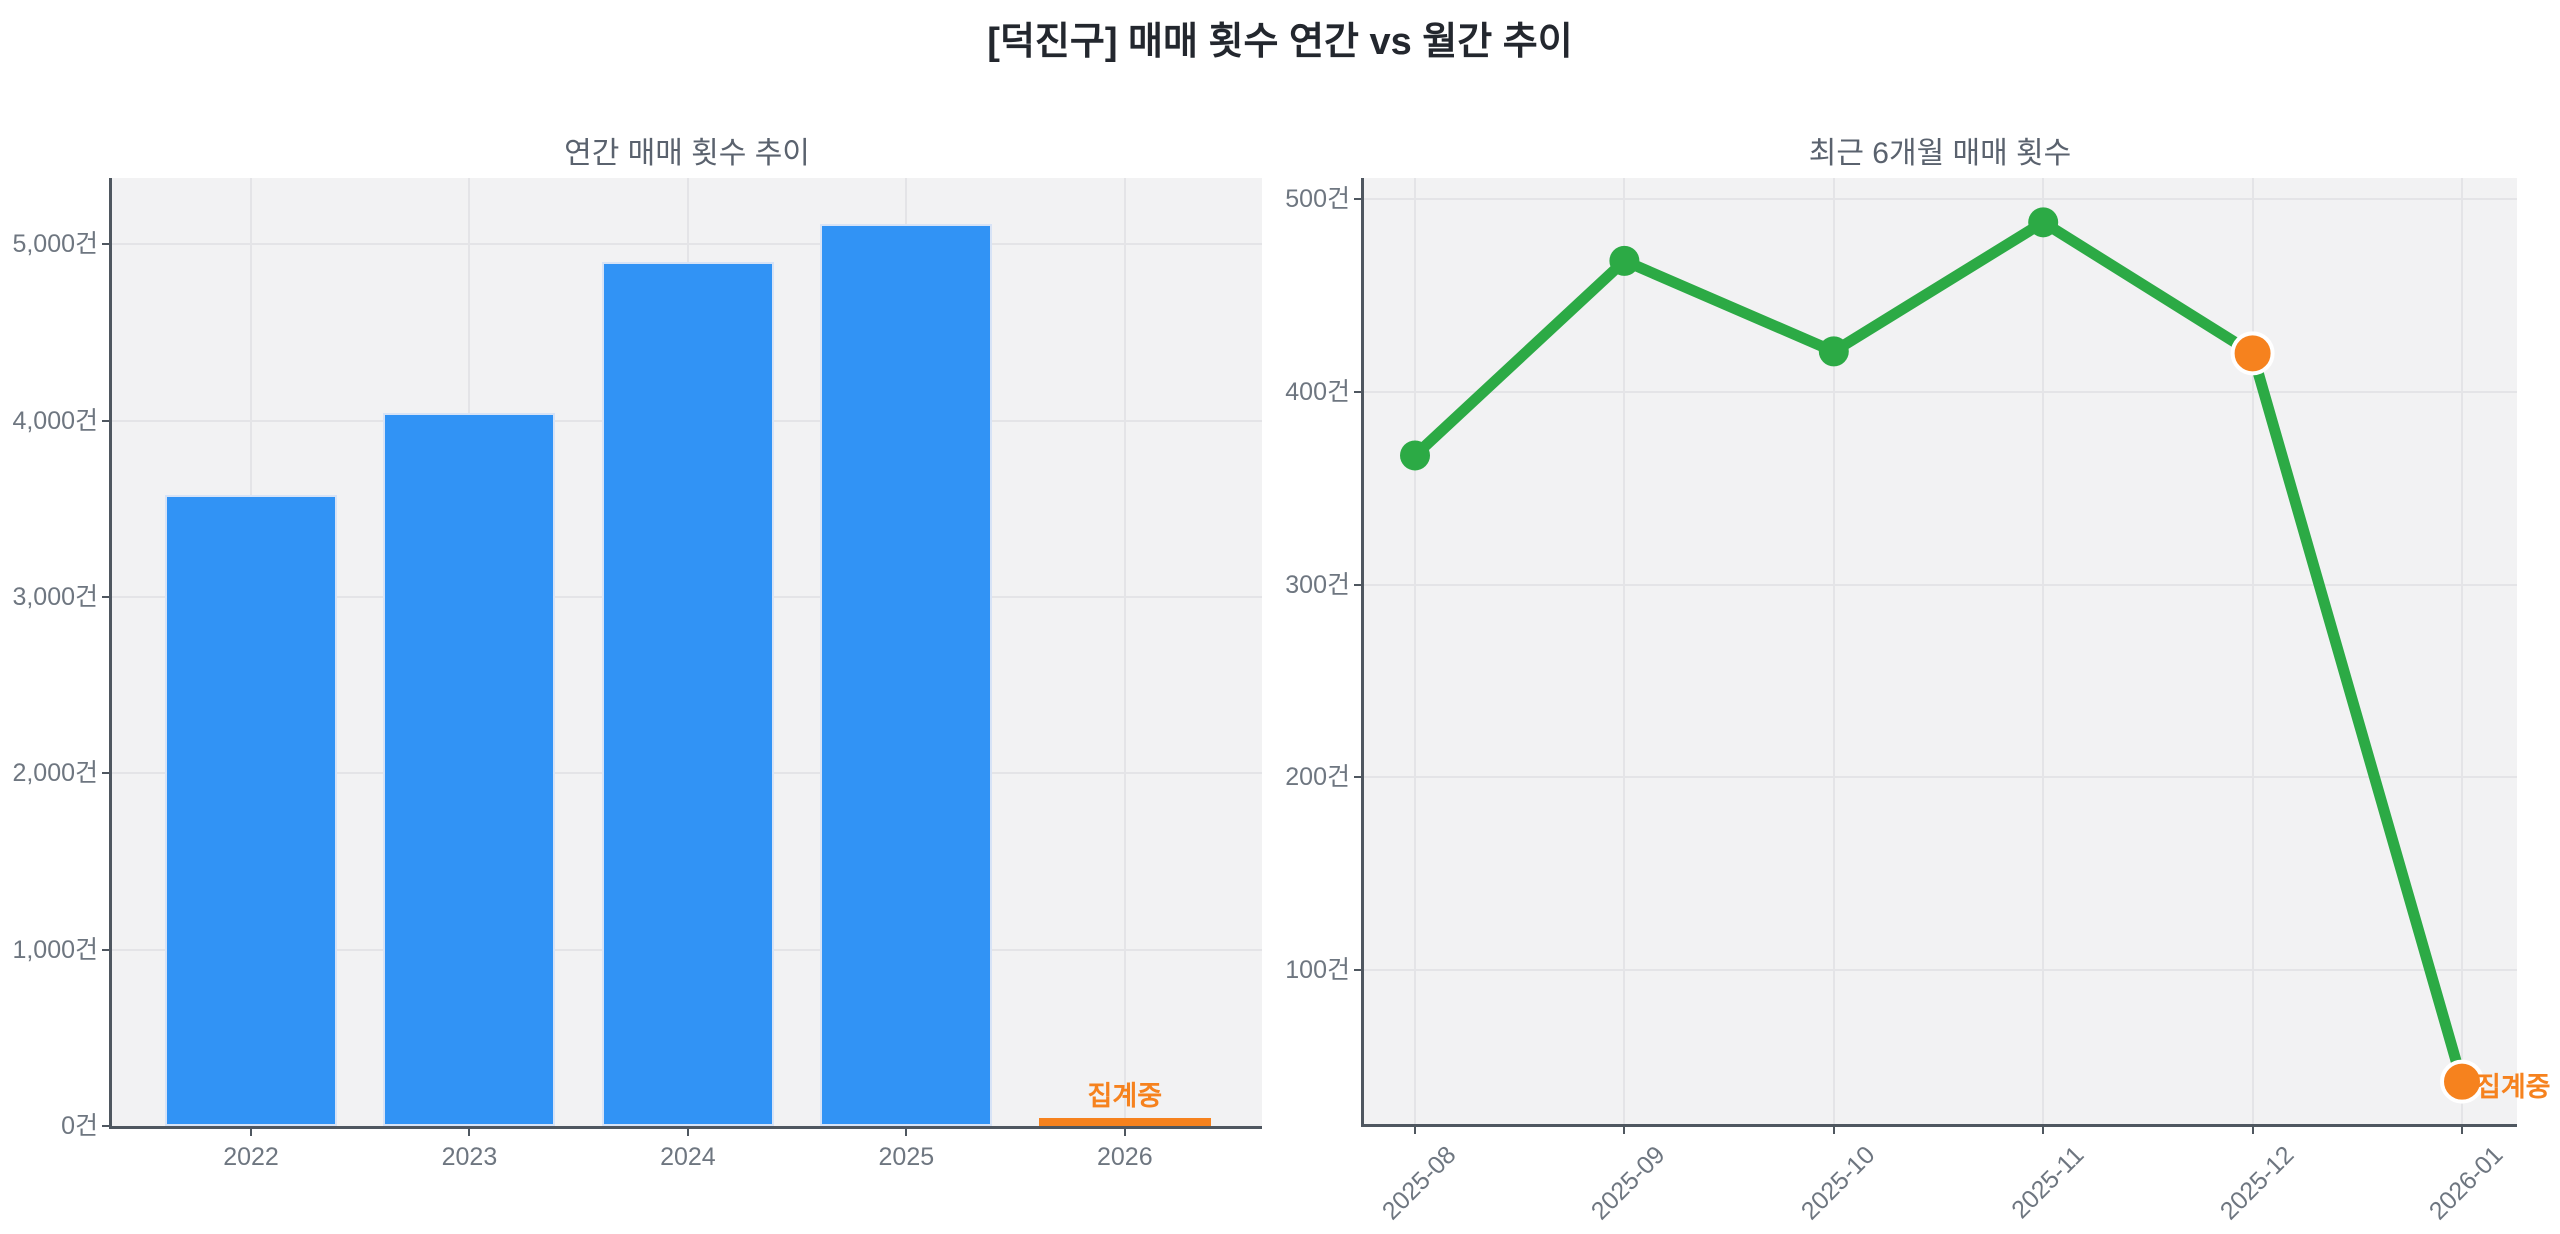  I want to click on y-tick-label: 300건, so click(1317, 584).